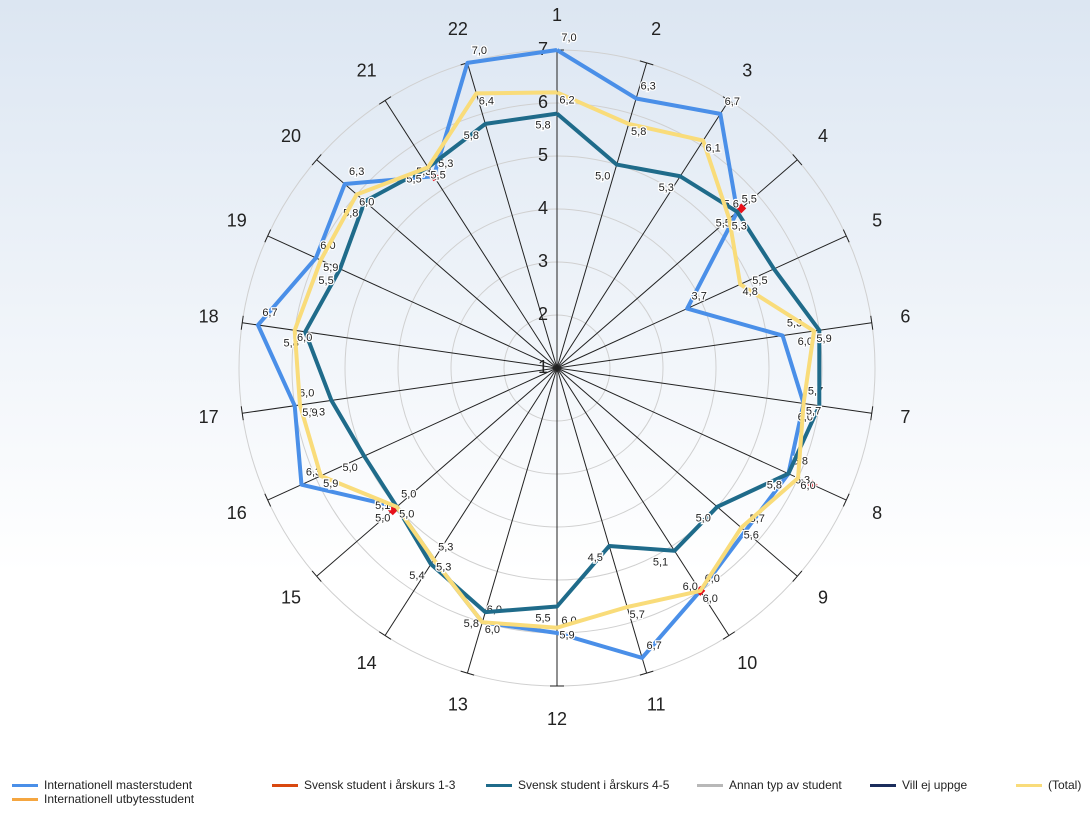  Describe the element at coordinates (823, 136) in the screenshot. I see `axis-category-label: 4` at that location.